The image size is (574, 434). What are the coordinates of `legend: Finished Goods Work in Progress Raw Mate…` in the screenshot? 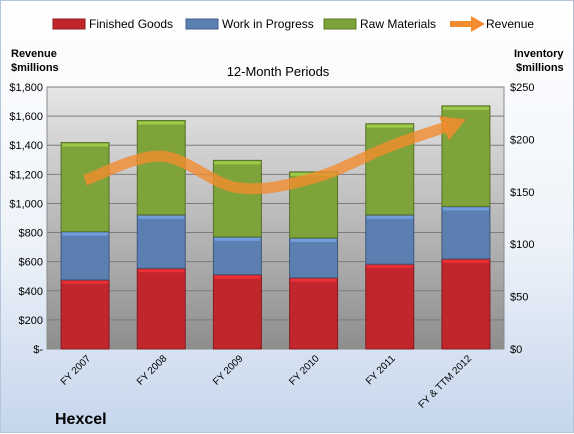 It's located at (293, 24).